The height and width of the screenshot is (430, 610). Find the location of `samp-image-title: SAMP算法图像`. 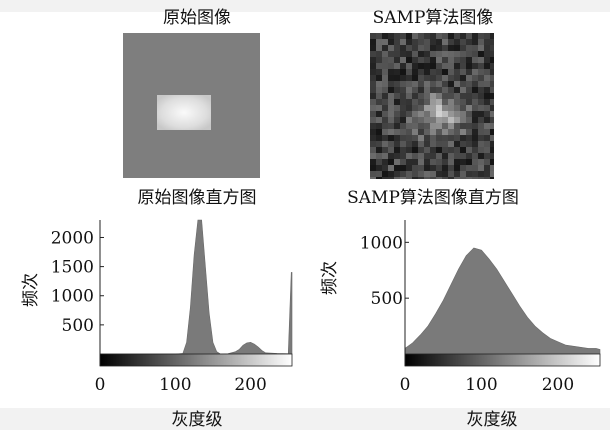

samp-image-title: SAMP算法图像 is located at coordinates (433, 18).